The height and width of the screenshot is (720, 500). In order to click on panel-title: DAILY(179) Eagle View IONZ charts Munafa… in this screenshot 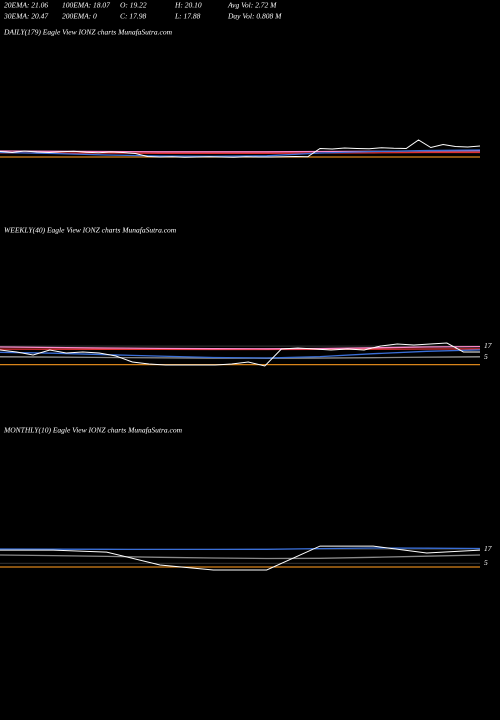, I will do `click(88, 32)`.